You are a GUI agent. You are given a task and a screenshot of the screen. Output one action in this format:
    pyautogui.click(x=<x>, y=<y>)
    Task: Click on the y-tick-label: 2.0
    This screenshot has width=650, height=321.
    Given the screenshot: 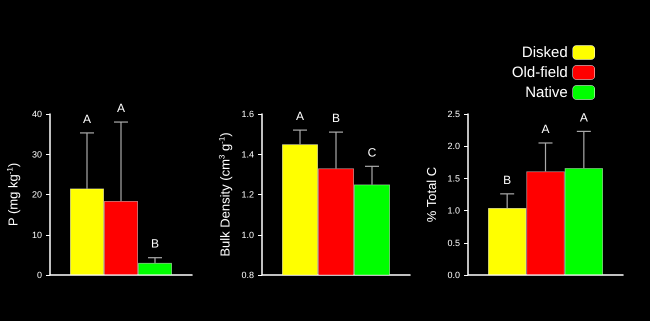 What is the action you would take?
    pyautogui.click(x=453, y=146)
    